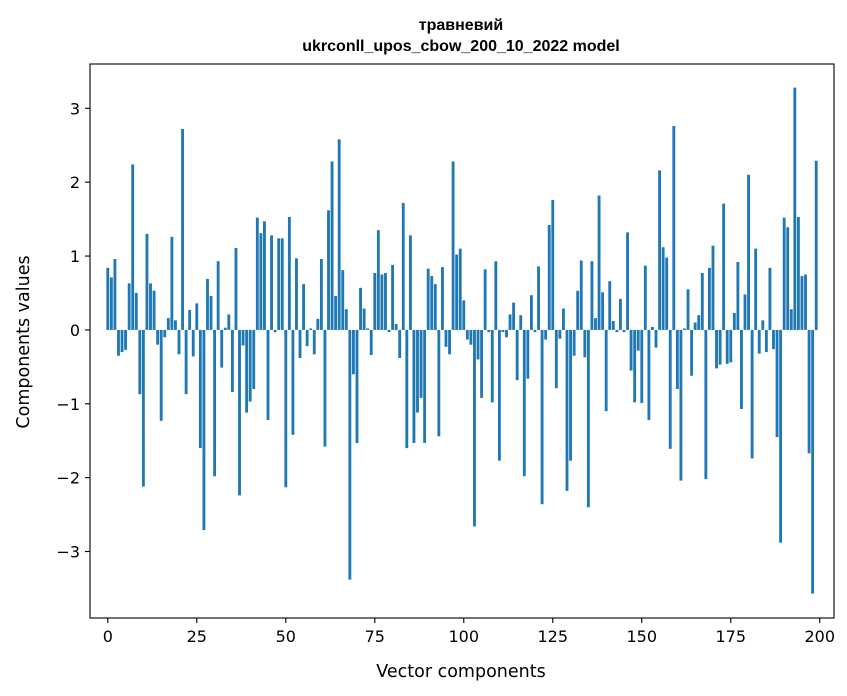 The image size is (847, 696). What do you see at coordinates (68, 404) in the screenshot?
I see `y-tick-label: −1` at bounding box center [68, 404].